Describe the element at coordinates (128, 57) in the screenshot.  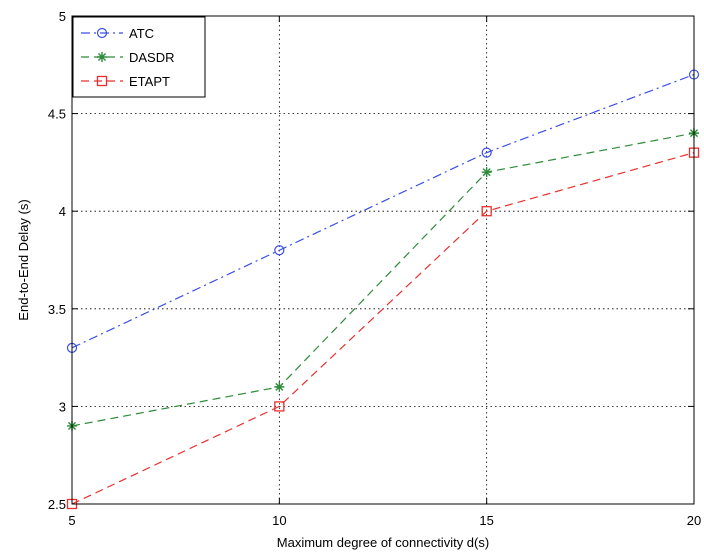
I see `legend-item: DASDR` at that location.